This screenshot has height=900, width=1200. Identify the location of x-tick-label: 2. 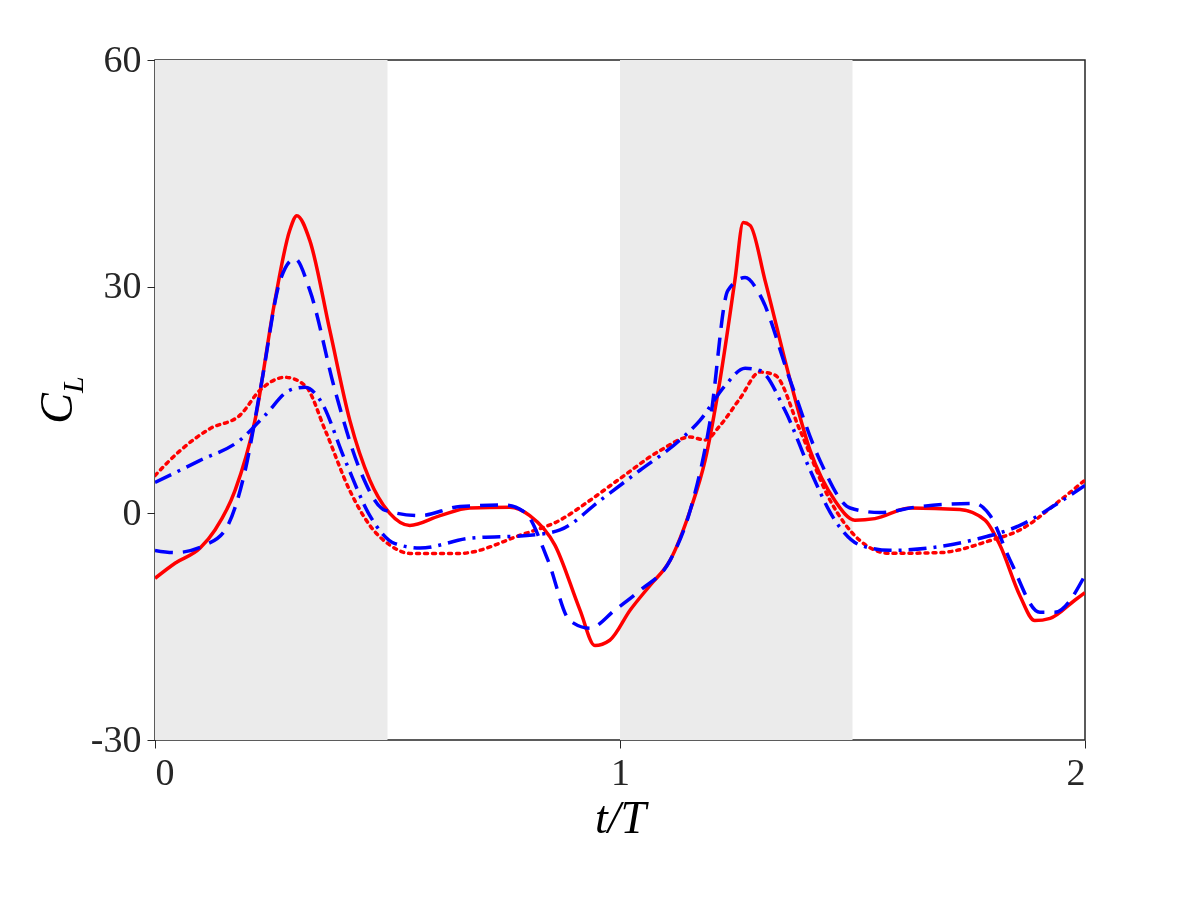
(1076, 771).